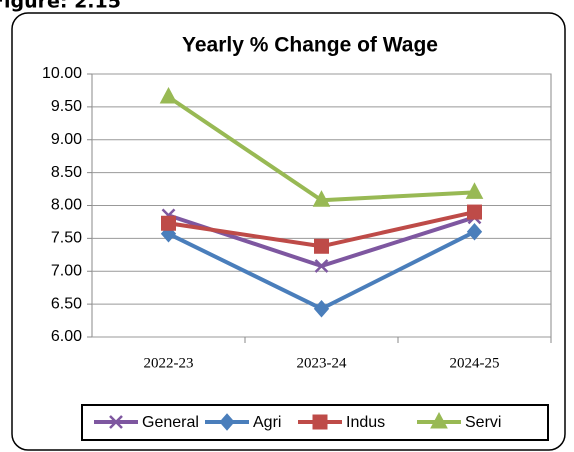 This screenshot has height=452, width=574. I want to click on x-tick-label: 2024-25, so click(475, 363).